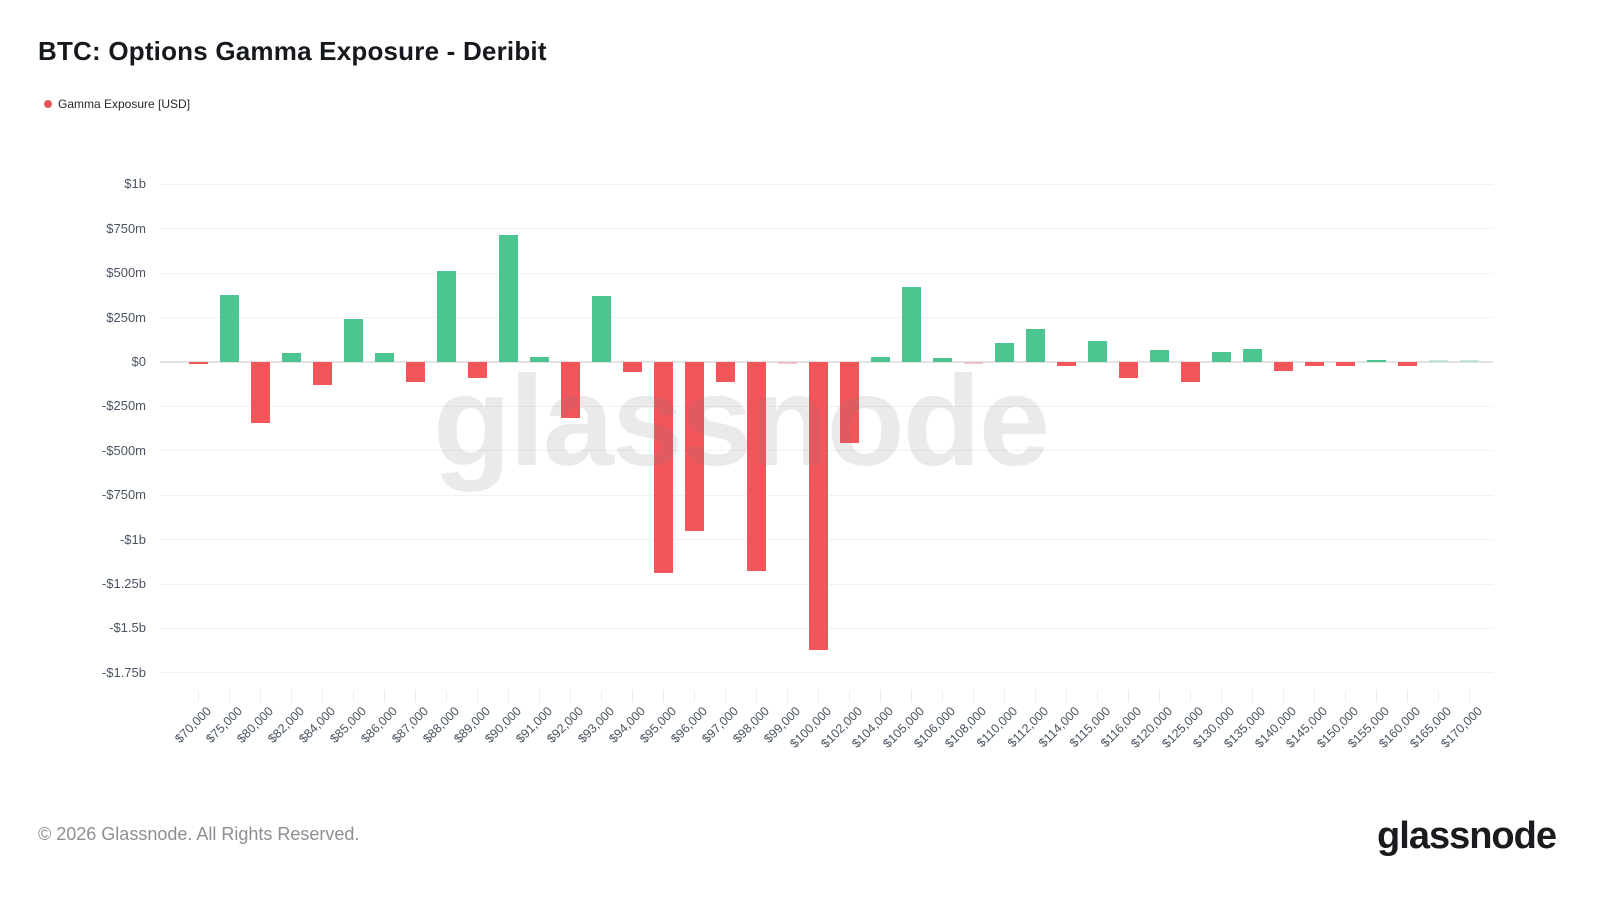  Describe the element at coordinates (199, 834) in the screenshot. I see `copyright-text: © 2026 Glassnode. All Rights Reserved.` at that location.